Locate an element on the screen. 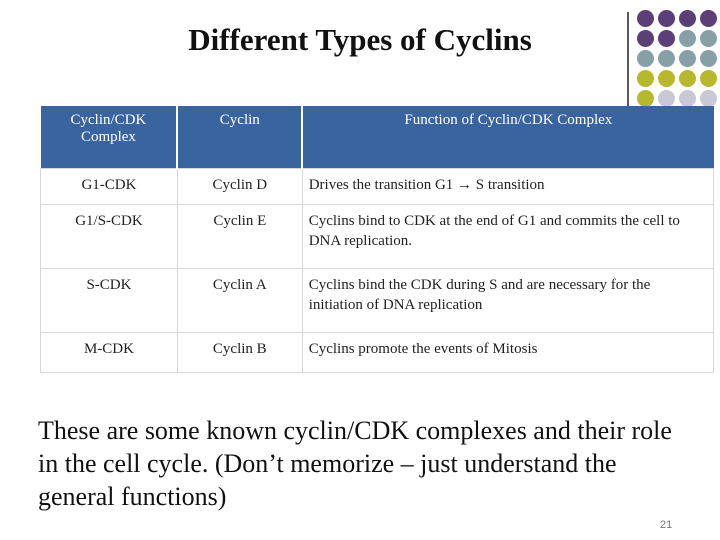  cell-complex: G1/S-CDK is located at coordinates (109, 236).